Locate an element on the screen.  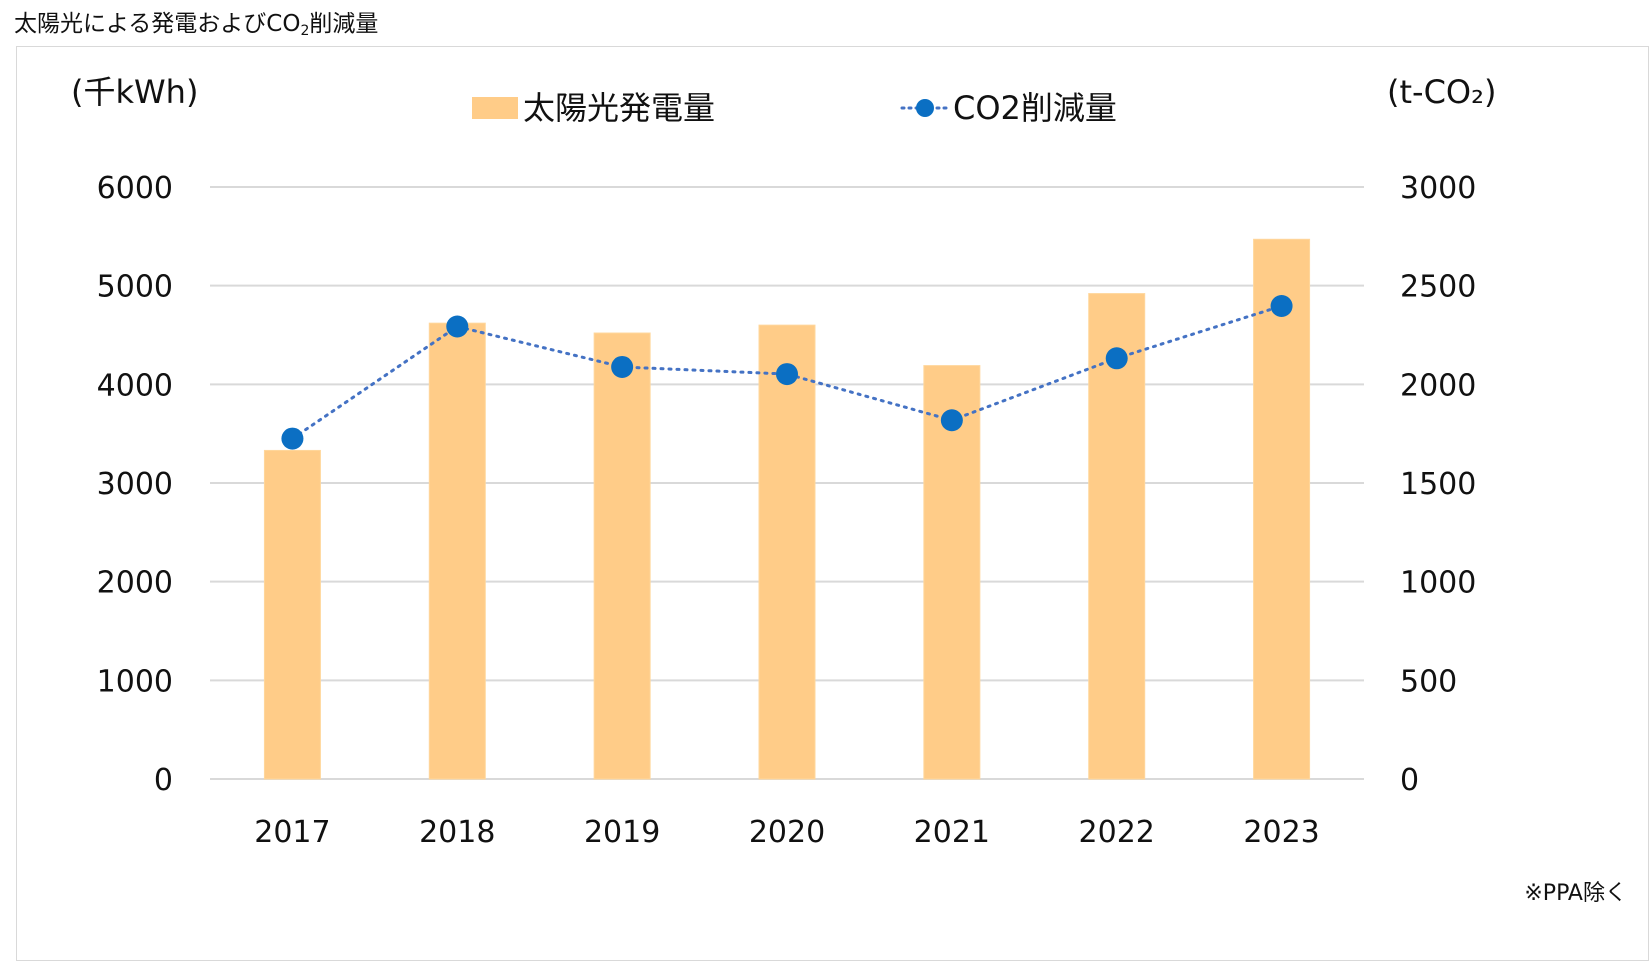
bar-2020 is located at coordinates (787, 552).